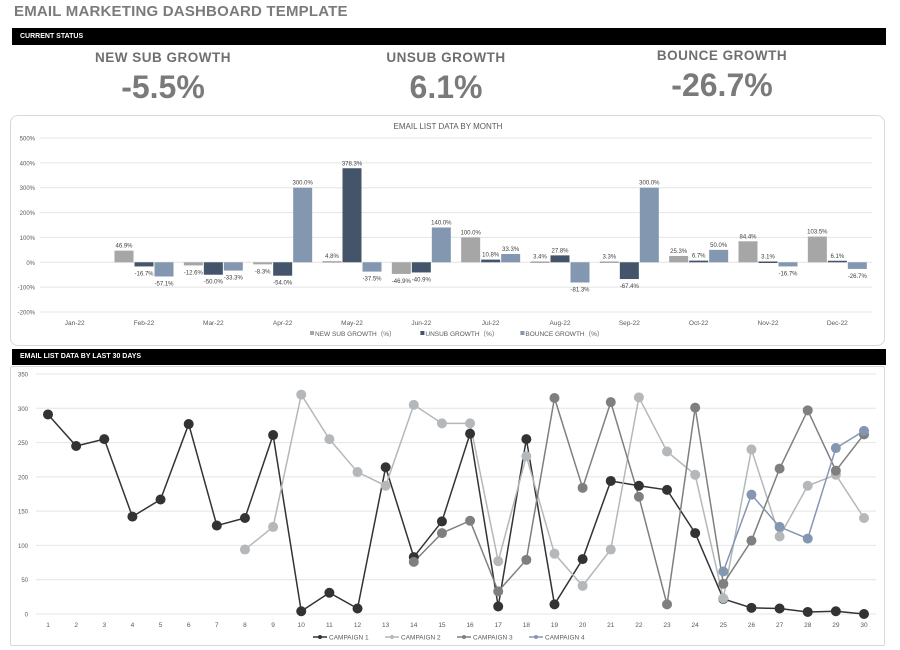 This screenshot has width=900, height=650. I want to click on section-header-current-status: CURRENT STATUS, so click(449, 36).